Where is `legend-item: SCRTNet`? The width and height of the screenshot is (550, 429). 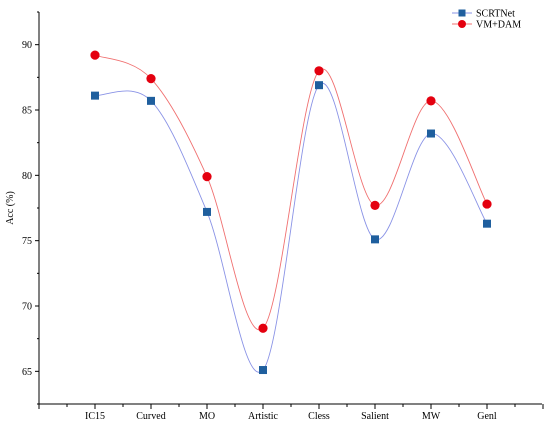
legend-item: SCRTNet is located at coordinates (483, 14).